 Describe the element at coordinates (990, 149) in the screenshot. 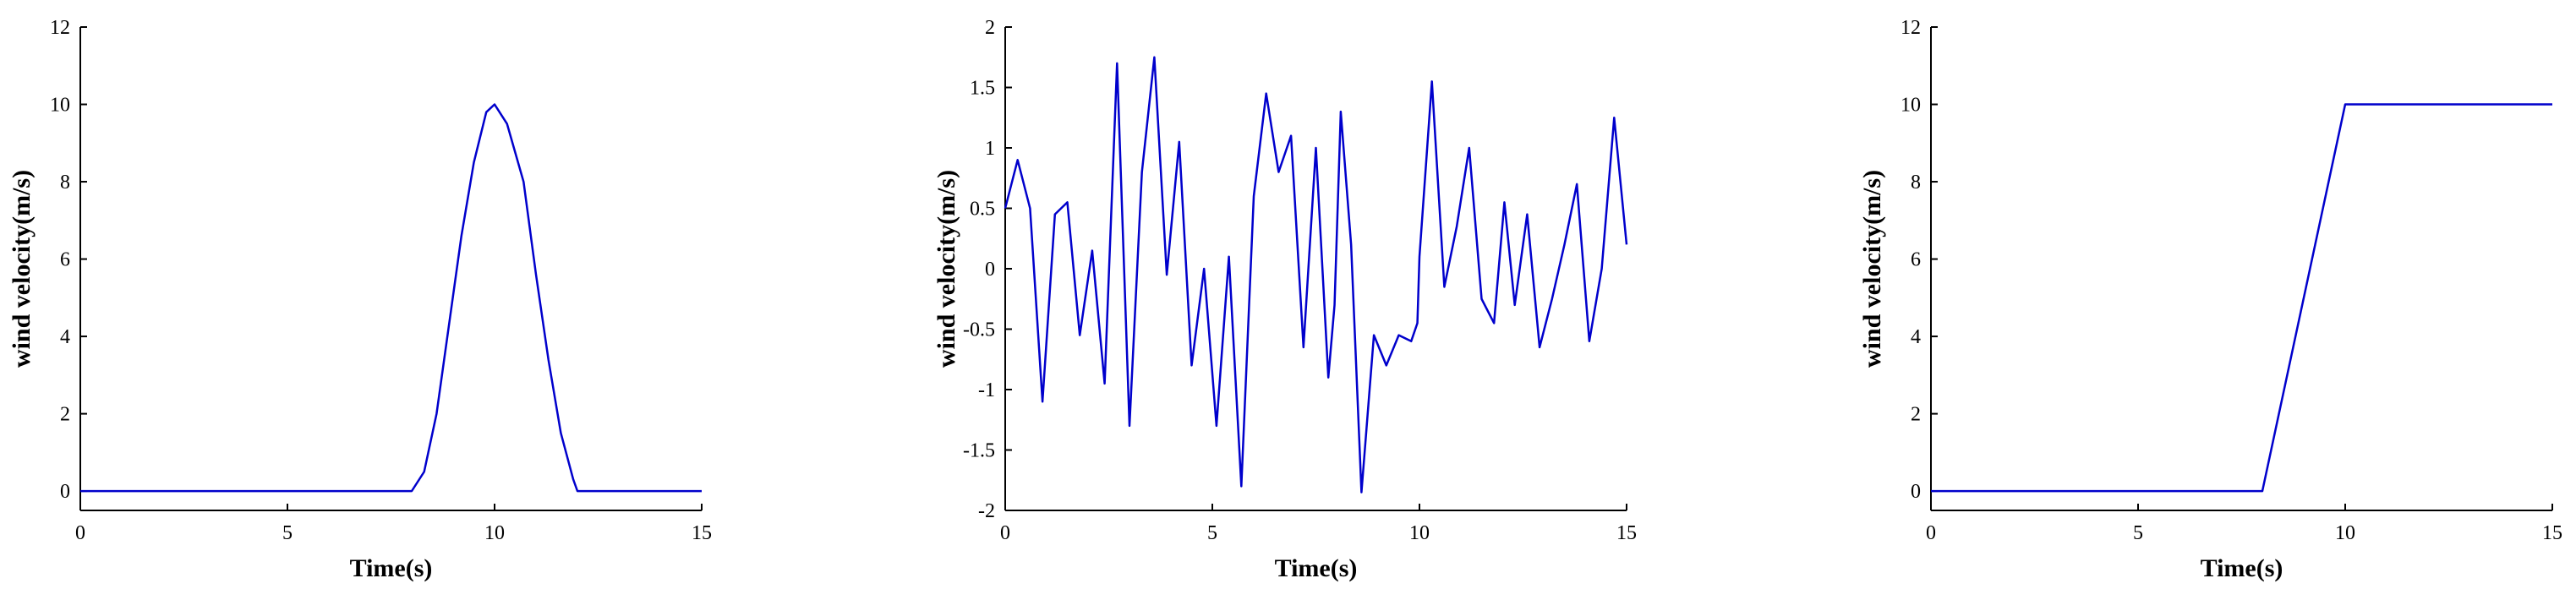

I see `y-tick-label: 1` at that location.